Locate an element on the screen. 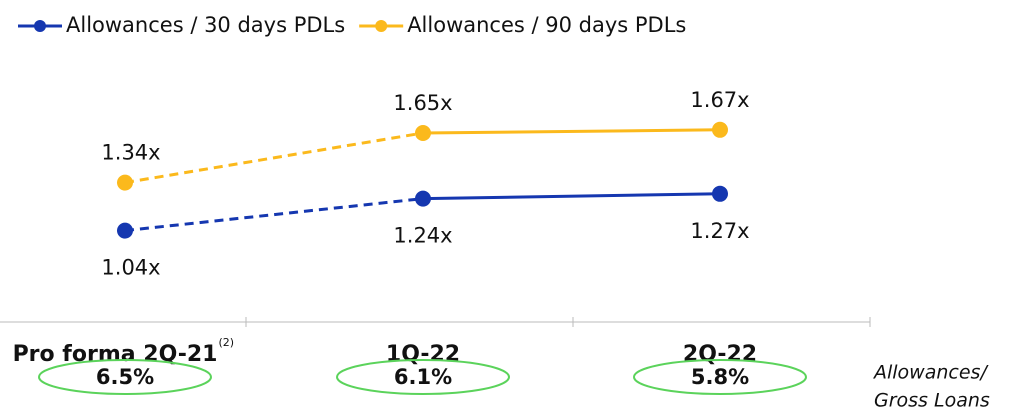 The height and width of the screenshot is (416, 1022). legend-label: Allowances / 90 days PDLs is located at coordinates (546, 25).